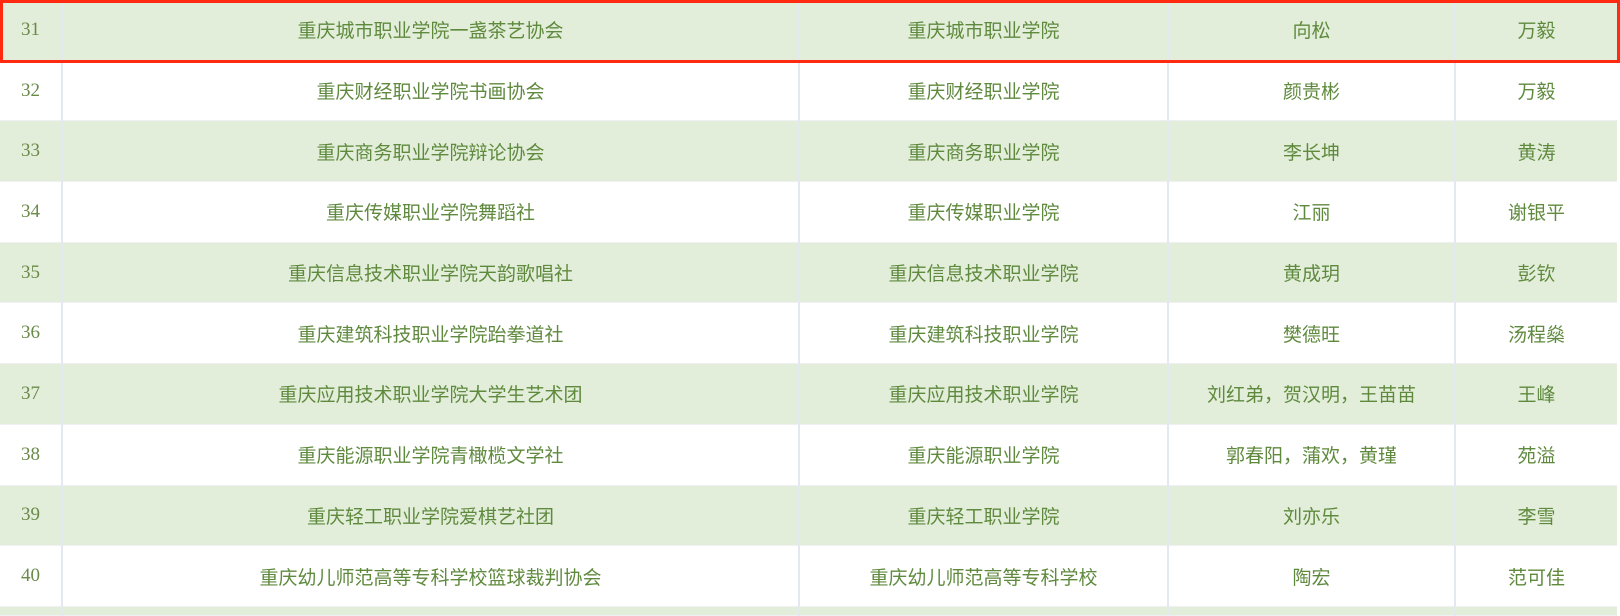  What do you see at coordinates (430, 30) in the screenshot?
I see `cell-name: 重庆城市职业学院一盏茶艺协会` at bounding box center [430, 30].